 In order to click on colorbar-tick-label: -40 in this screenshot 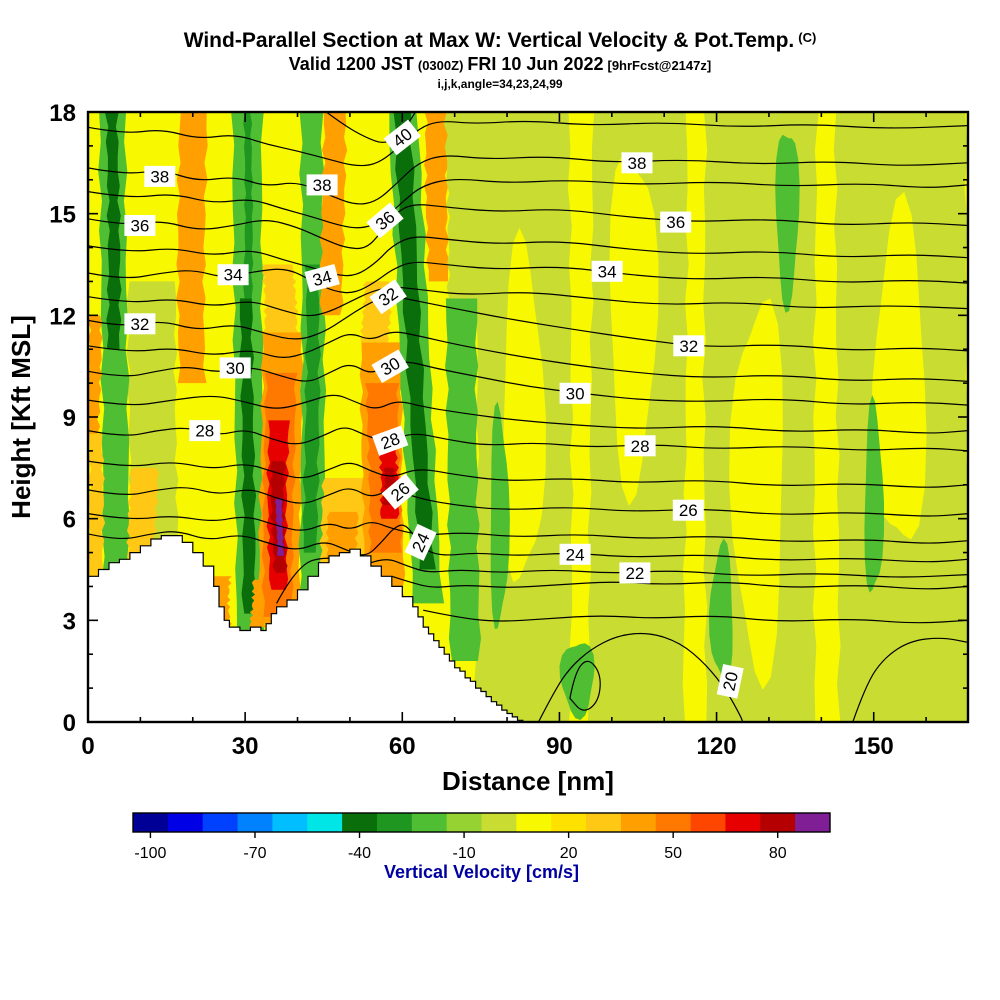, I will do `click(359, 853)`.